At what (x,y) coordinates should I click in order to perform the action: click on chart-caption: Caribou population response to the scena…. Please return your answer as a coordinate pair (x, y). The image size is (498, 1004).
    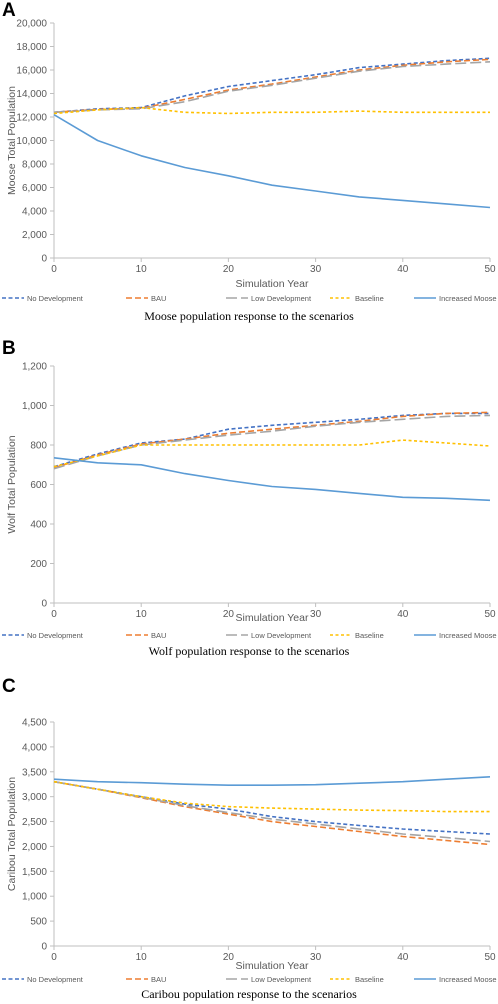
    Looking at the image, I should click on (249, 994).